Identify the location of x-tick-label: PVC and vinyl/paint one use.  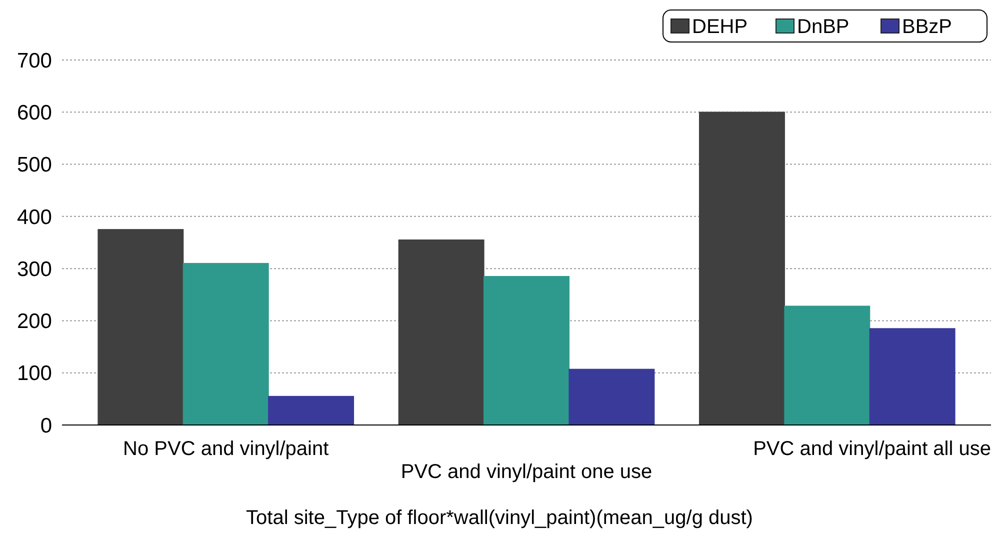
(526, 472).